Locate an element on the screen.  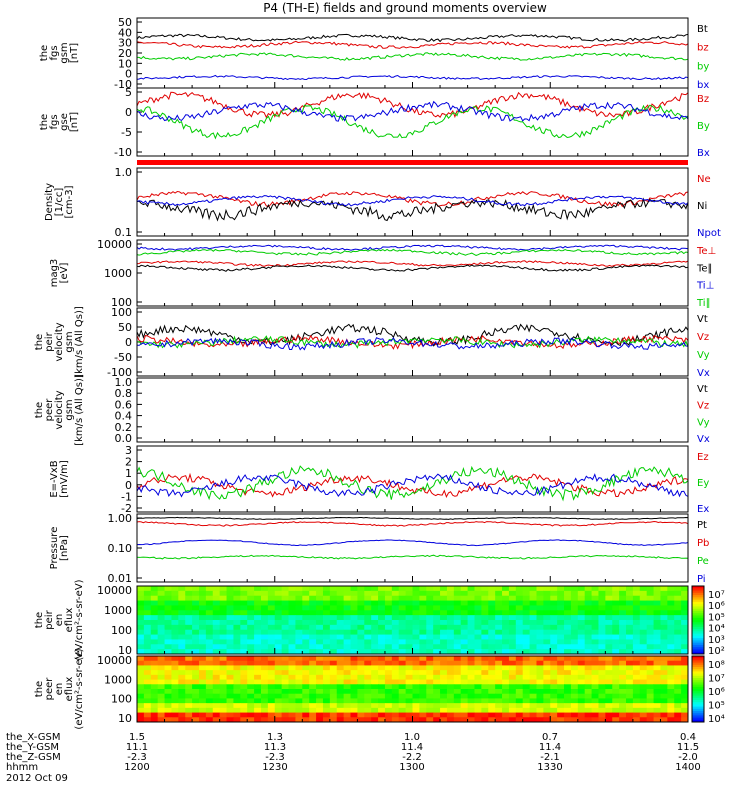
y-axis-label: peir is located at coordinates (49, 619).